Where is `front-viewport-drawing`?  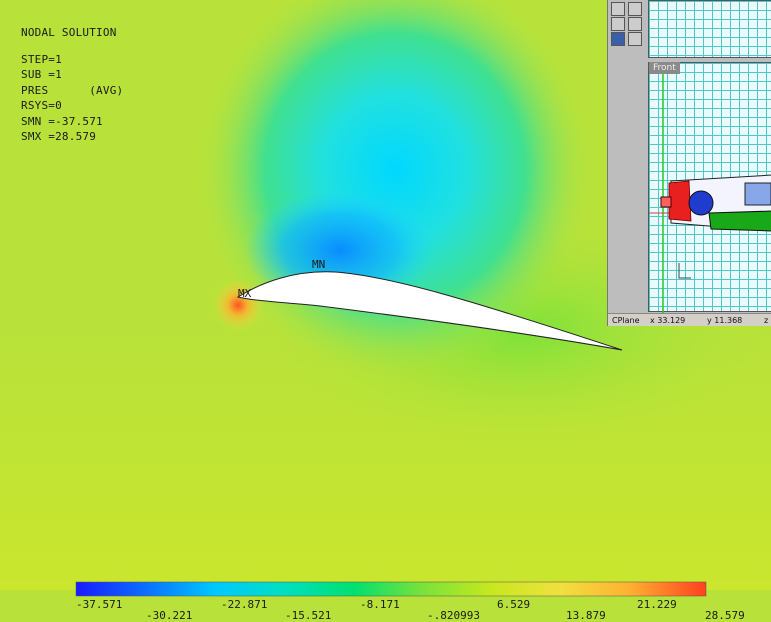 front-viewport-drawing is located at coordinates (710, 188).